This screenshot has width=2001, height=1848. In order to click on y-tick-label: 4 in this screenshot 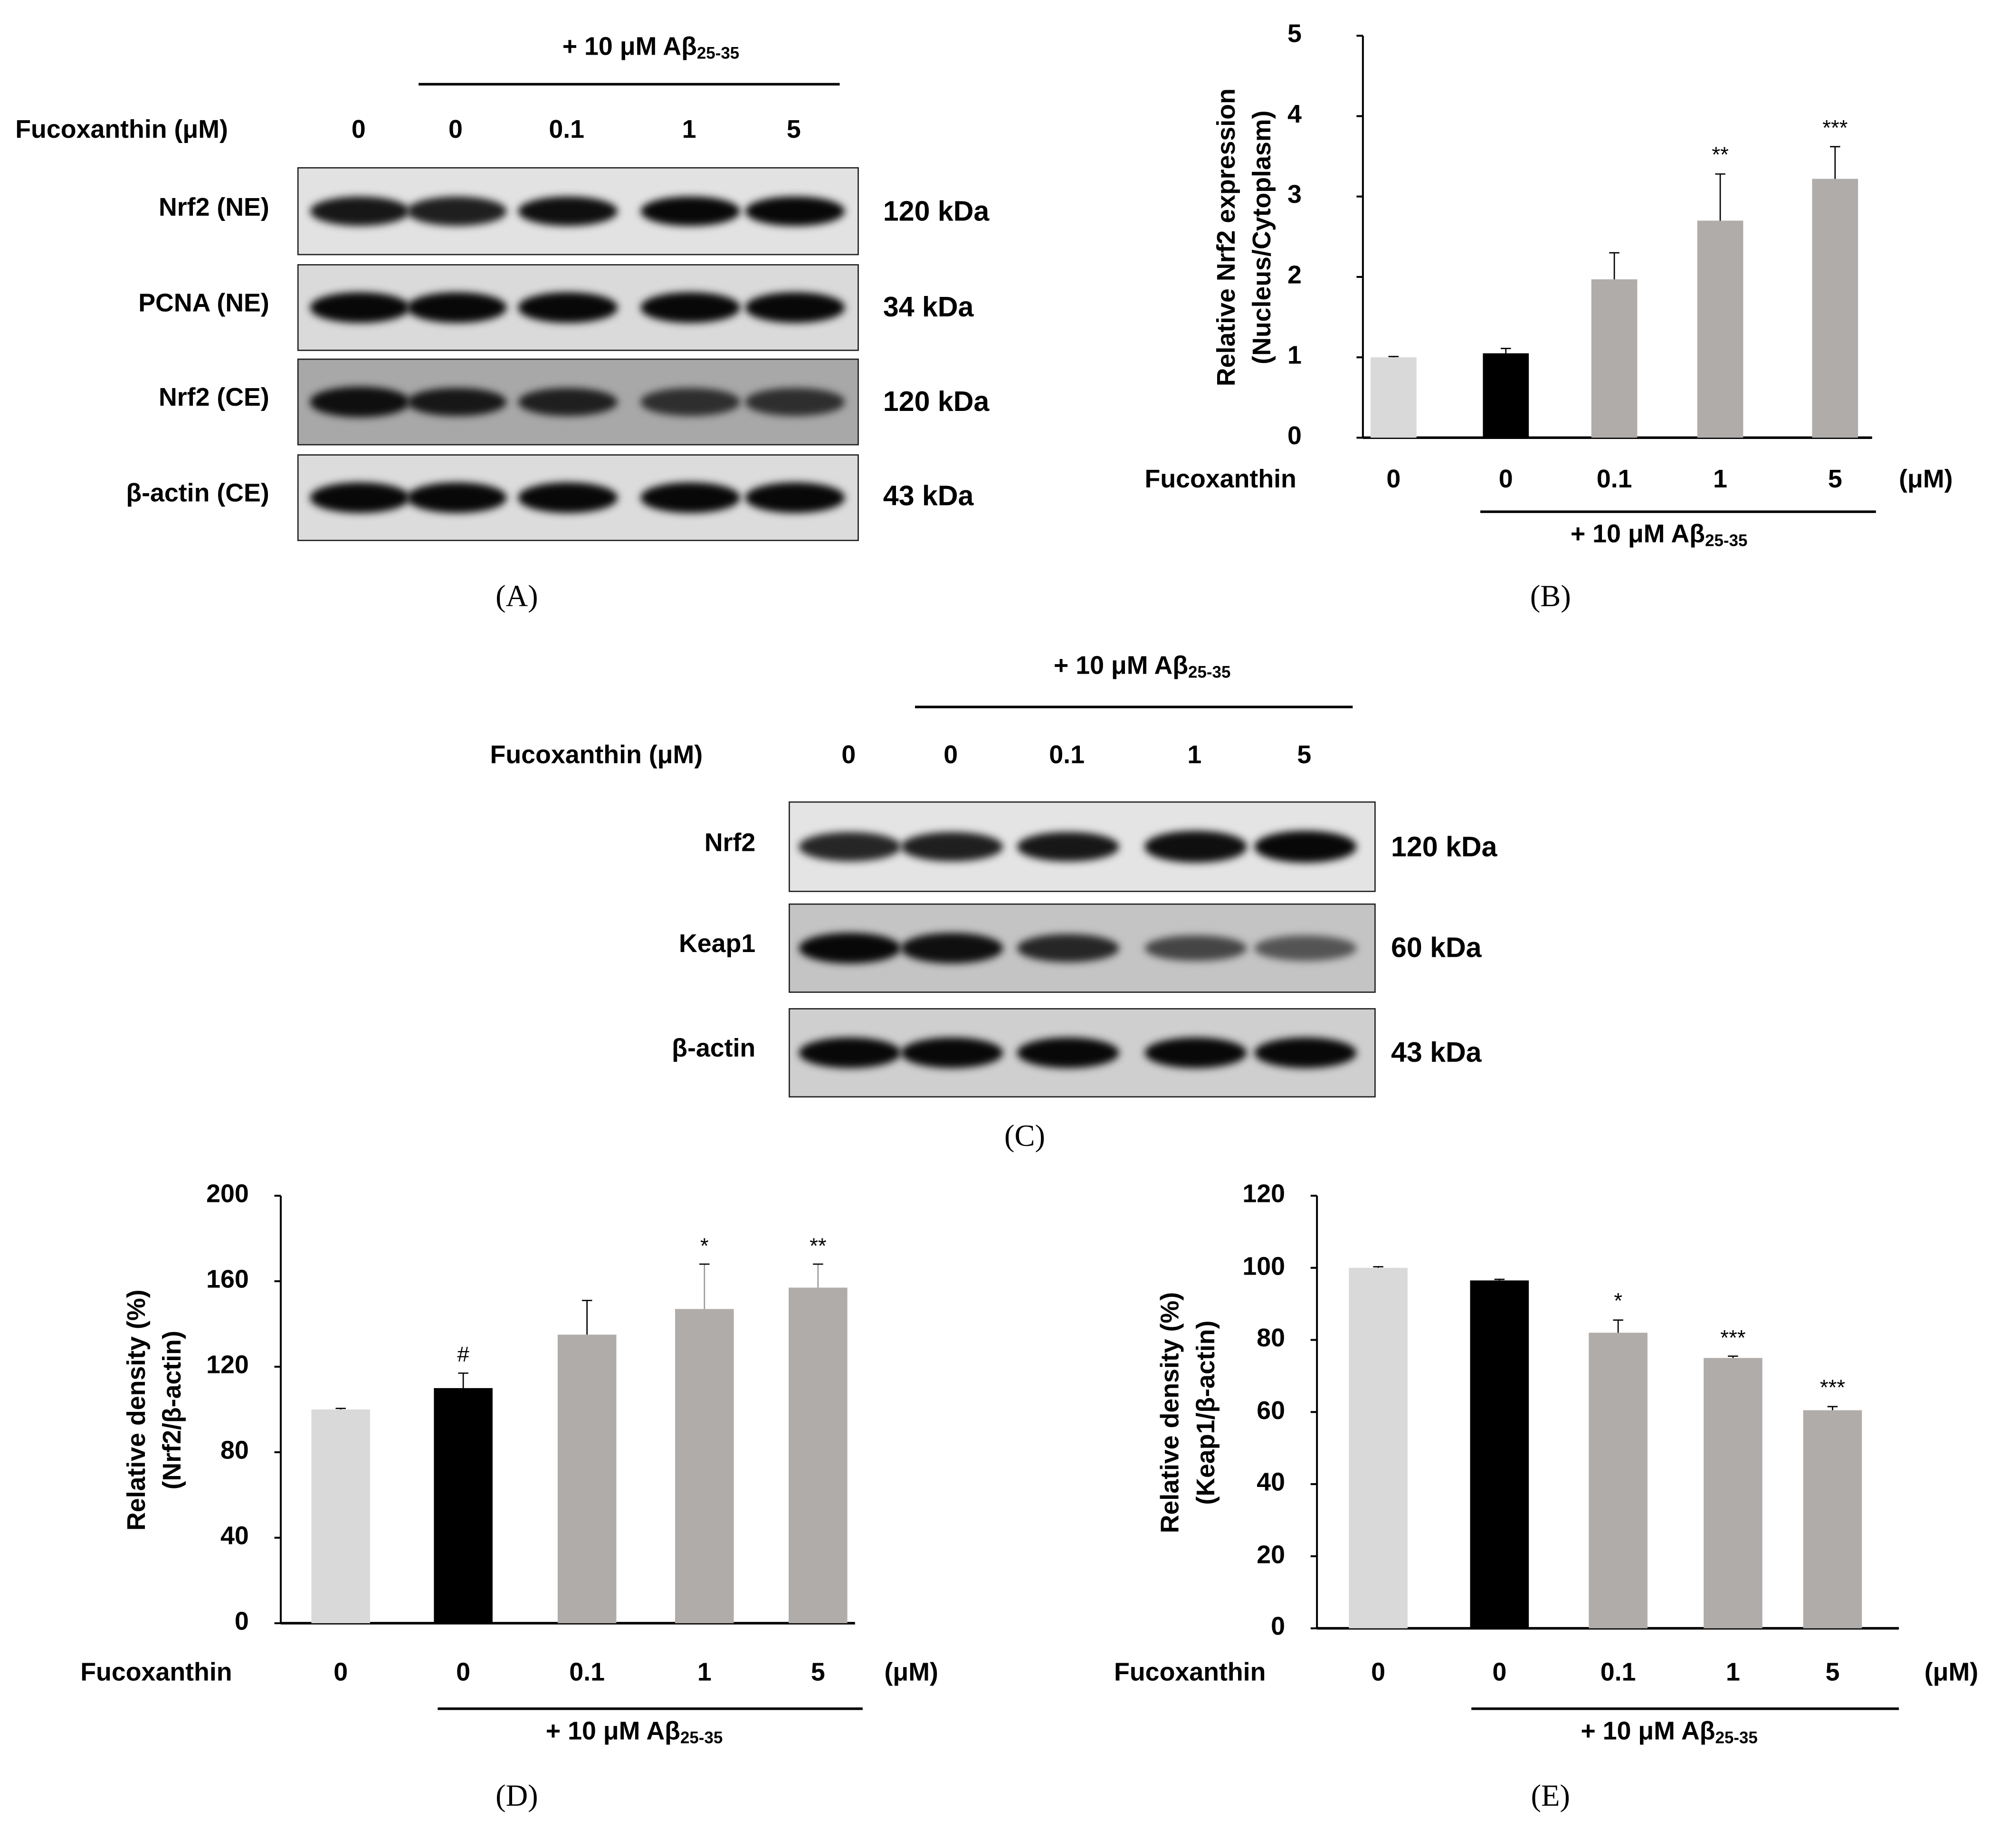, I will do `click(1294, 115)`.